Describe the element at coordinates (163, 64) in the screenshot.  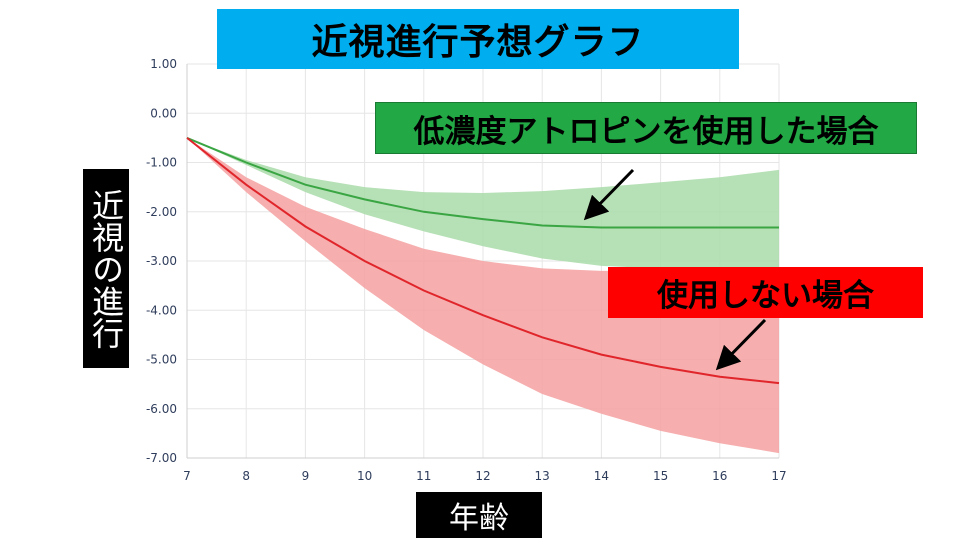
I see `y-tick-label: 1.00` at that location.